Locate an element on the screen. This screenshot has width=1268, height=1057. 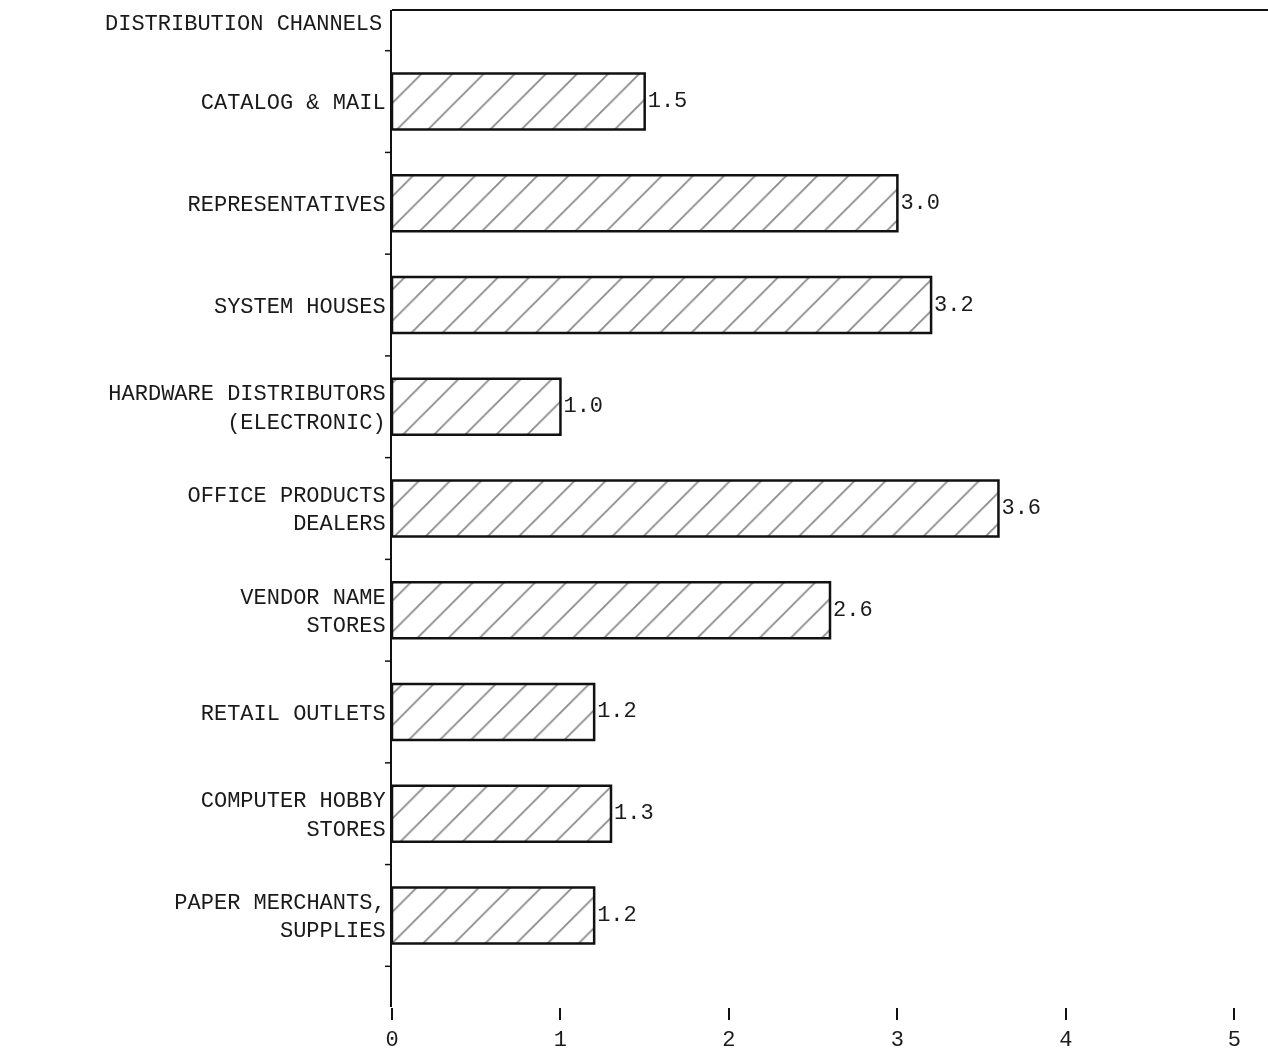
x-tick-label: 1 is located at coordinates (560, 1041).